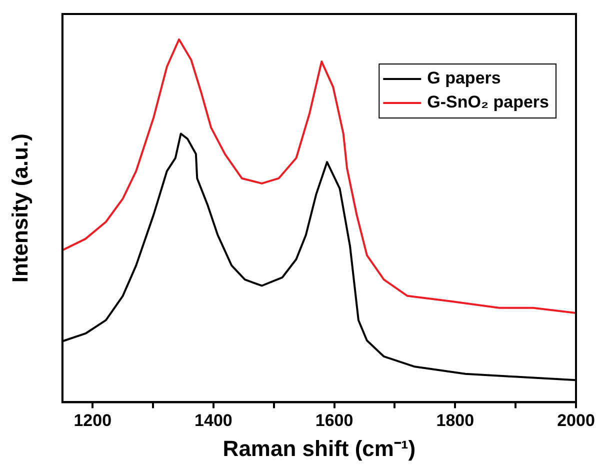 The image size is (608, 467). I want to click on x-axis-title: Raman shift (cm⁻¹), so click(319, 448).